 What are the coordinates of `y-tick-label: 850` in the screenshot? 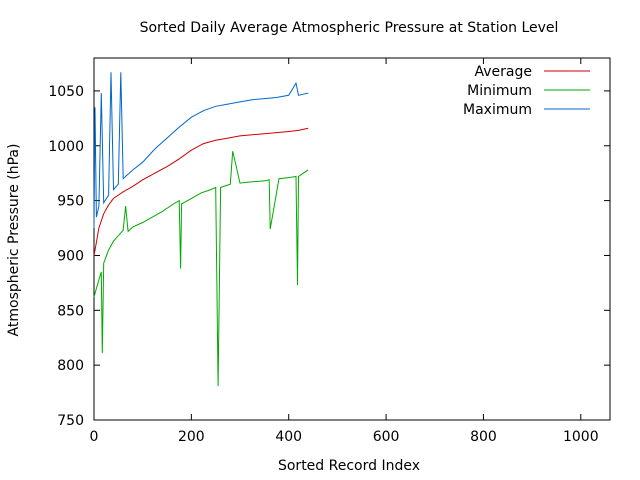 It's located at (70, 311).